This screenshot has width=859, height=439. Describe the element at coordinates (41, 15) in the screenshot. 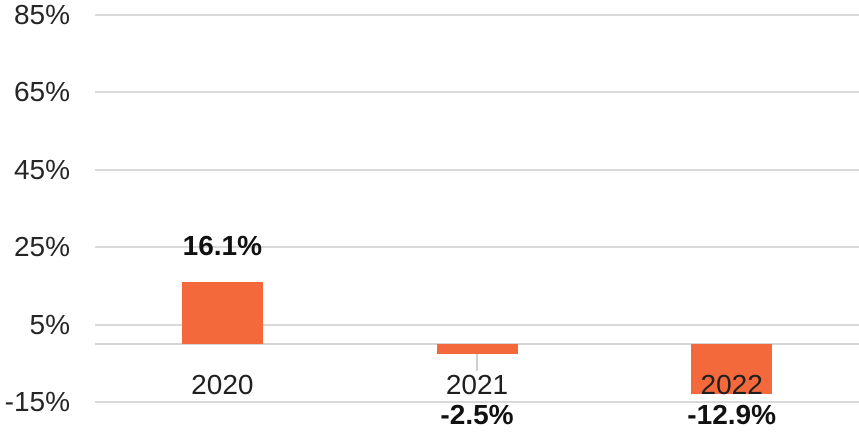

I see `y-axis-tick-label: 85%` at that location.